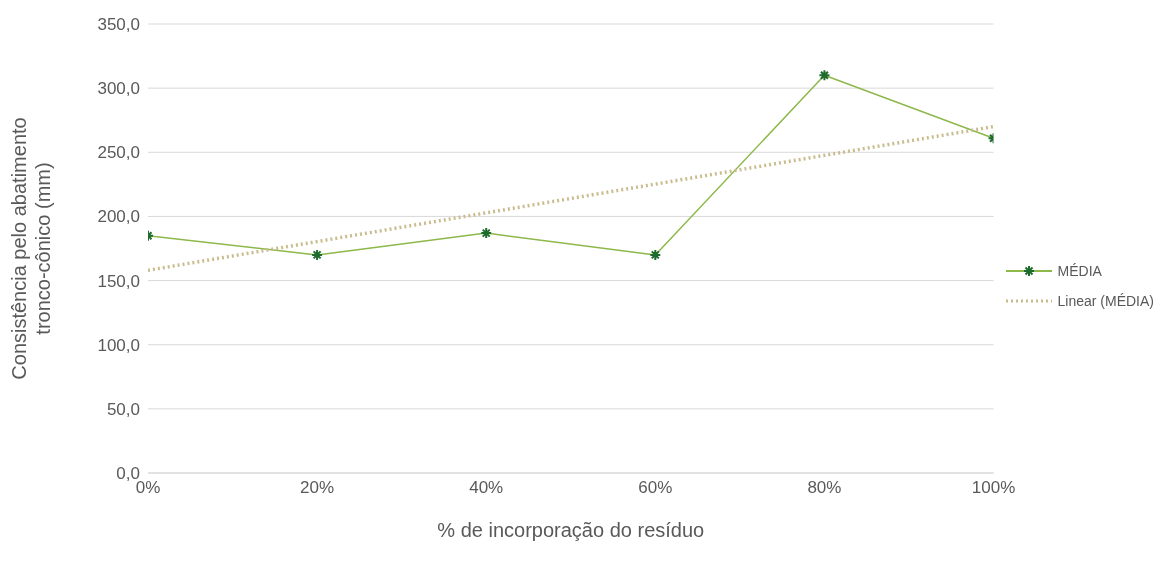  I want to click on y-tick-label: 150,0, so click(118, 281).